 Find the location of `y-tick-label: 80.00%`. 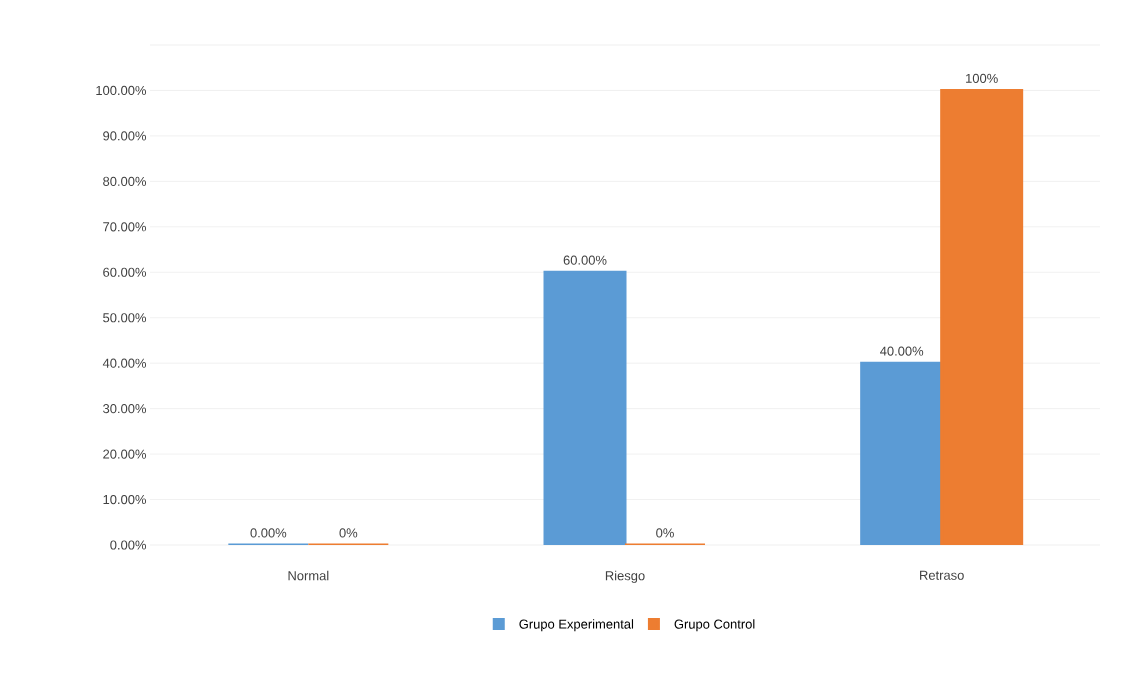

y-tick-label: 80.00% is located at coordinates (125, 181).